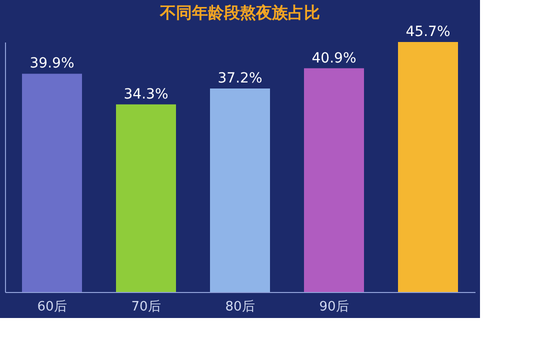 This screenshot has width=545, height=354. Describe the element at coordinates (52, 307) in the screenshot. I see `x-tick-label: 60后` at that location.